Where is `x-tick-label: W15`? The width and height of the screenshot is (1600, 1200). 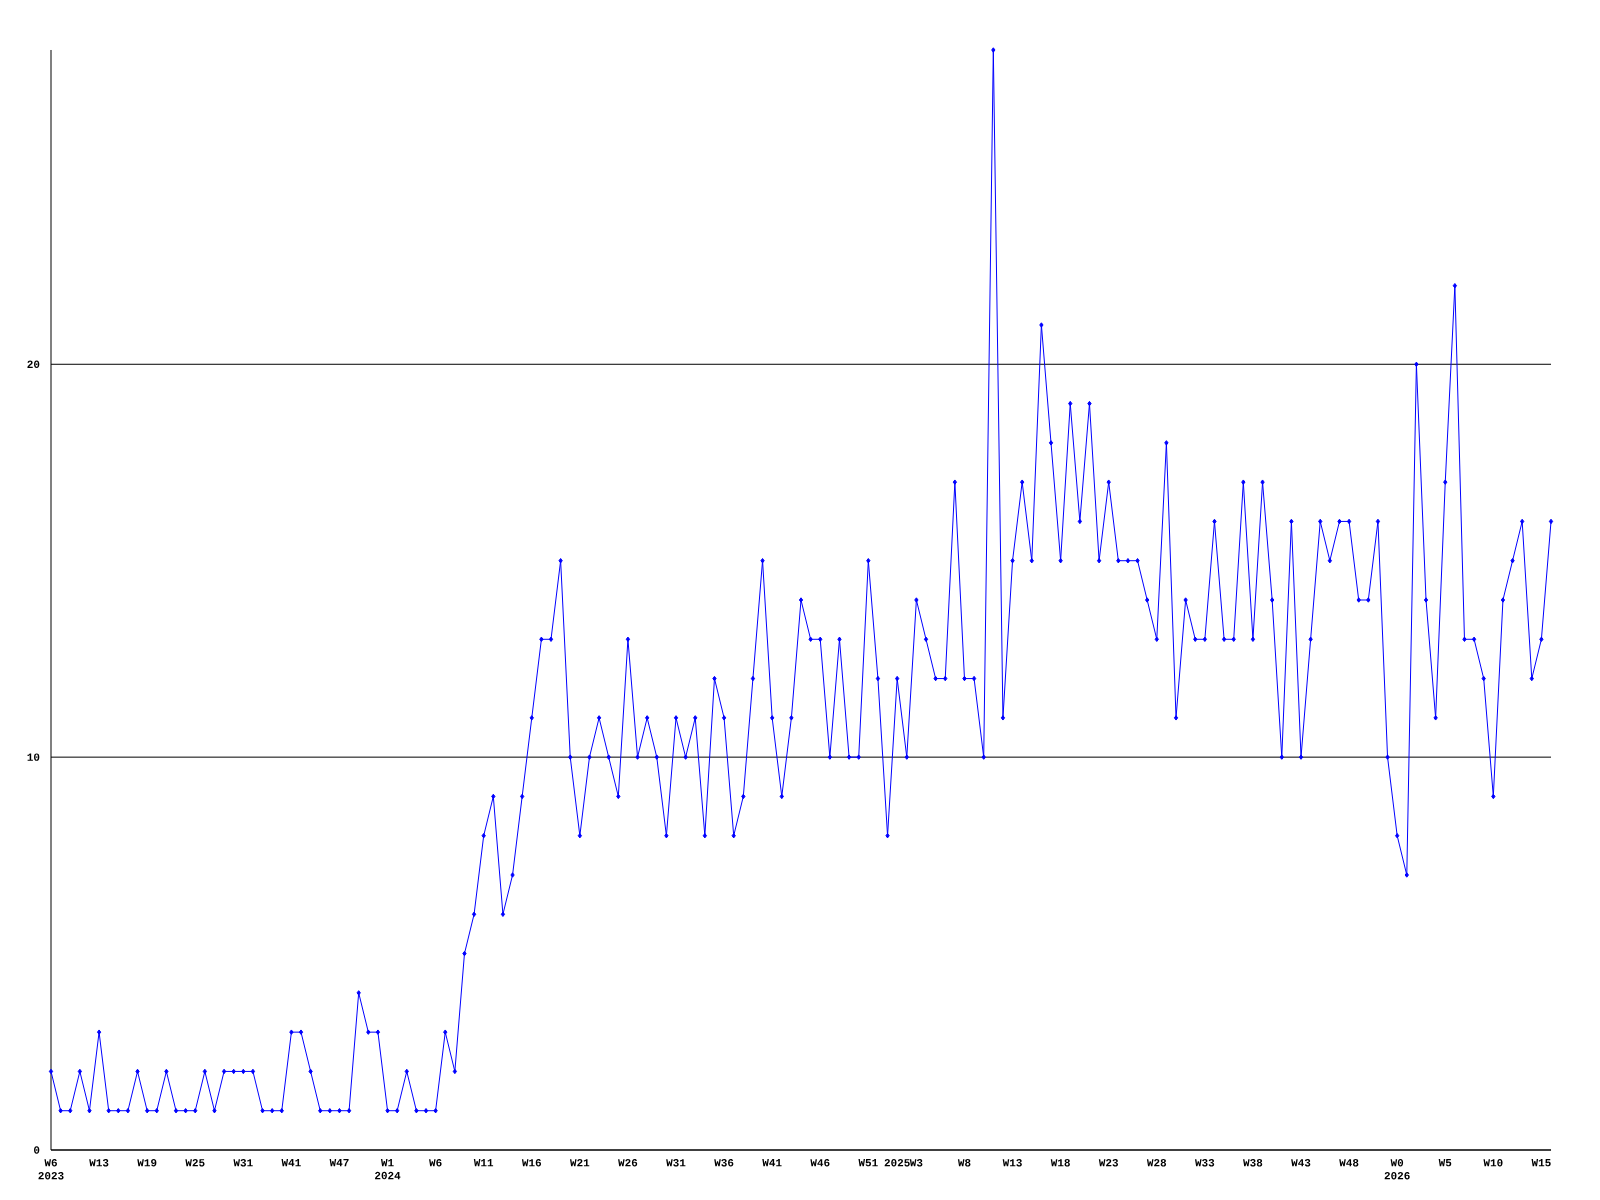 x-tick-label: W15 is located at coordinates (1541, 1163).